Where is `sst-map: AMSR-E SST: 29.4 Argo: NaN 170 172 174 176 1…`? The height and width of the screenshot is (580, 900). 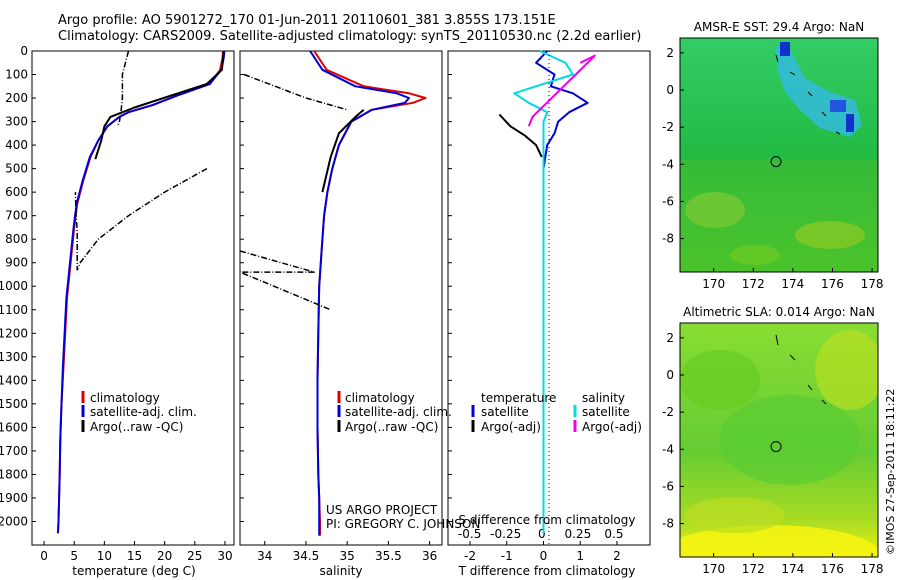 sst-map: AMSR-E SST: 29.4 Argo: NaN 170 172 174 176 1… is located at coordinates (772, 155).